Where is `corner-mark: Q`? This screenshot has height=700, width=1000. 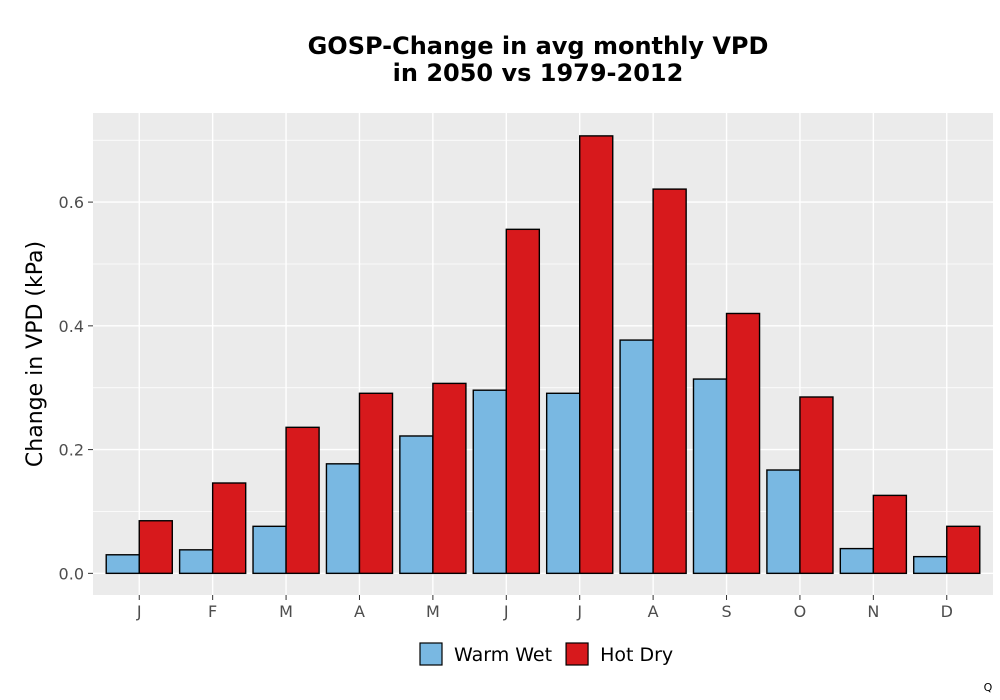
corner-mark: Q is located at coordinates (988, 687).